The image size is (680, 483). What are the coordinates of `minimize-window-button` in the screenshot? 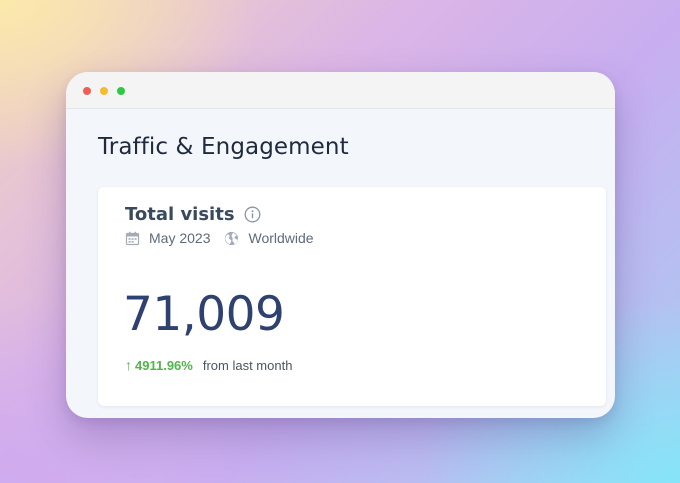 It's located at (104, 91).